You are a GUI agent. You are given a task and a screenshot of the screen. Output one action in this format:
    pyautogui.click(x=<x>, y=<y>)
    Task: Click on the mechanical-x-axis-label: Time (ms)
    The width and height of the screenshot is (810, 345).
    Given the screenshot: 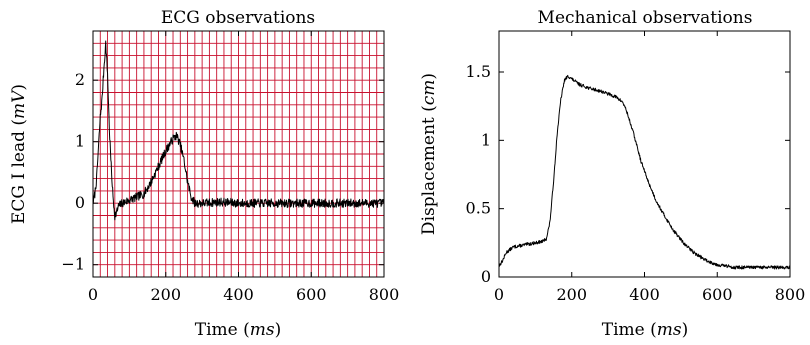 What is the action you would take?
    pyautogui.click(x=645, y=330)
    